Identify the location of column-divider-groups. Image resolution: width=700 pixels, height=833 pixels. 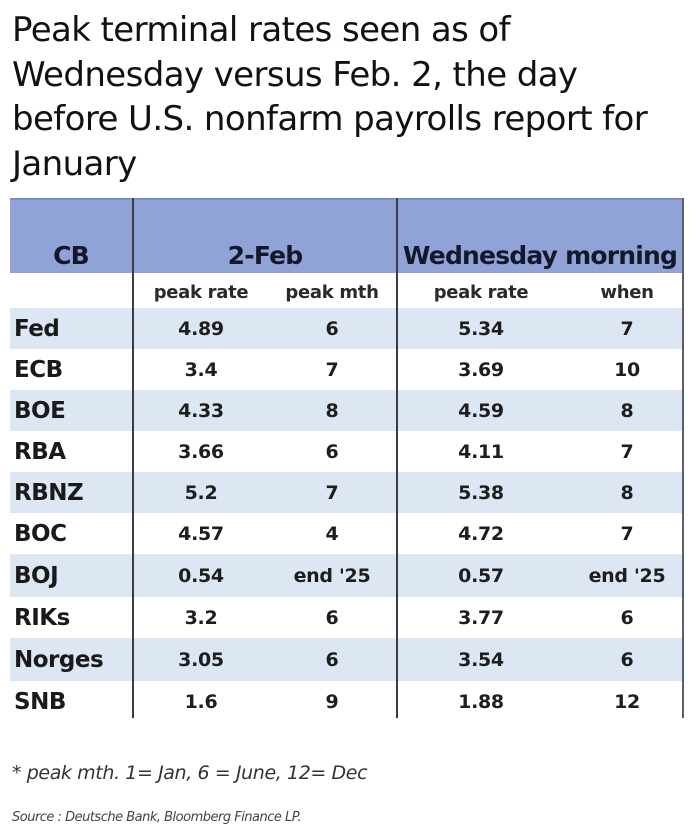
(397, 458).